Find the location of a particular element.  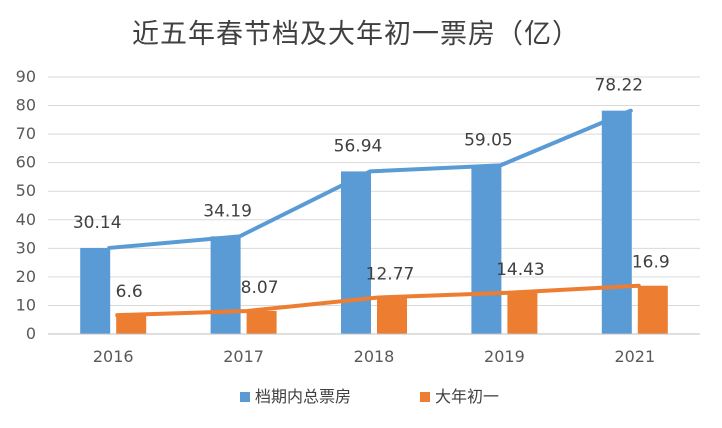

bar-first-day-2017 is located at coordinates (261, 322).